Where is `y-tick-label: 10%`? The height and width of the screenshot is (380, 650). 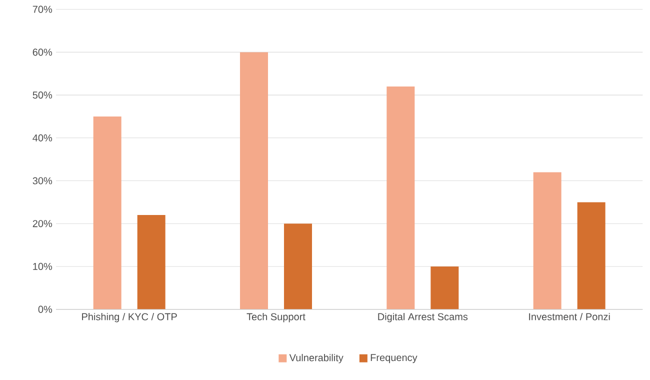
y-tick-label: 10% is located at coordinates (42, 266).